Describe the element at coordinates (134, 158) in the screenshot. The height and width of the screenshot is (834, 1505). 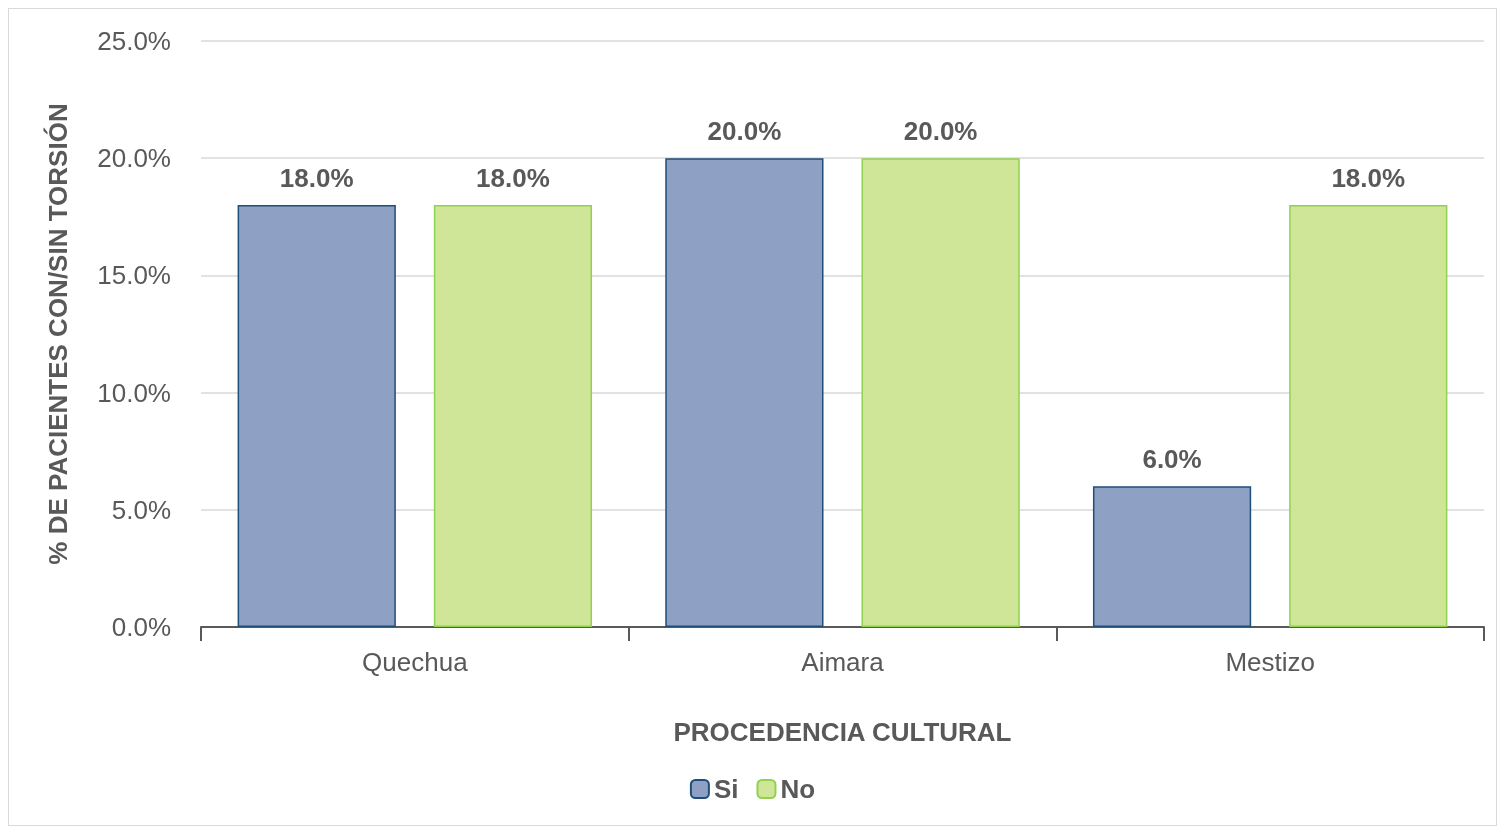
I see `y-tick-label: 20.0%` at that location.